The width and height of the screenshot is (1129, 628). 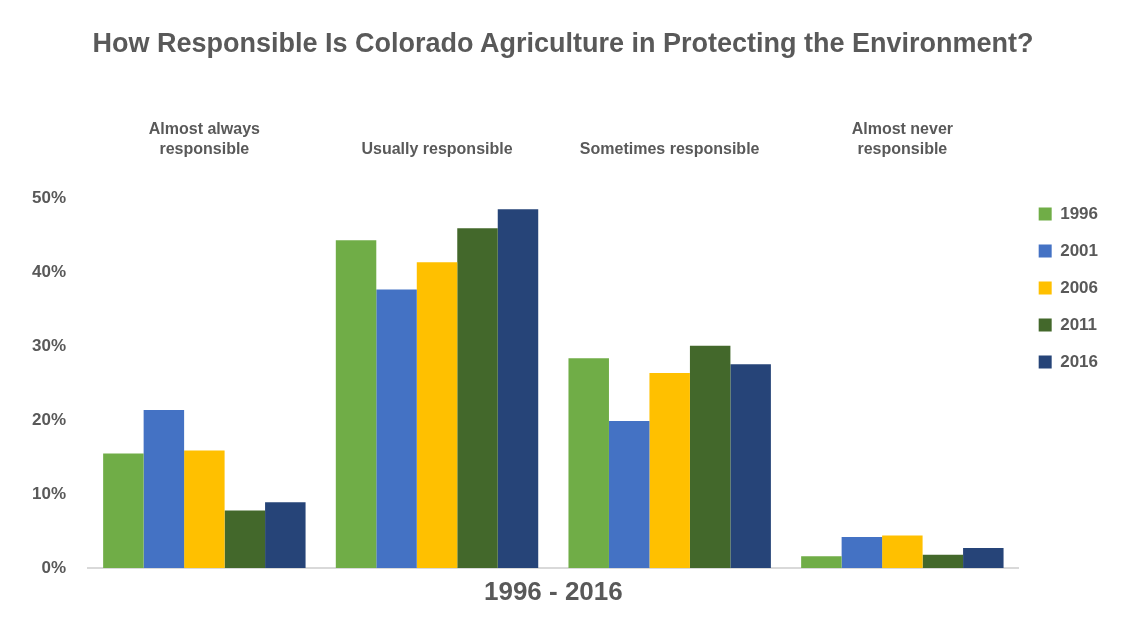 I want to click on x-axis-title: 1996 - 2016, so click(x=553, y=591).